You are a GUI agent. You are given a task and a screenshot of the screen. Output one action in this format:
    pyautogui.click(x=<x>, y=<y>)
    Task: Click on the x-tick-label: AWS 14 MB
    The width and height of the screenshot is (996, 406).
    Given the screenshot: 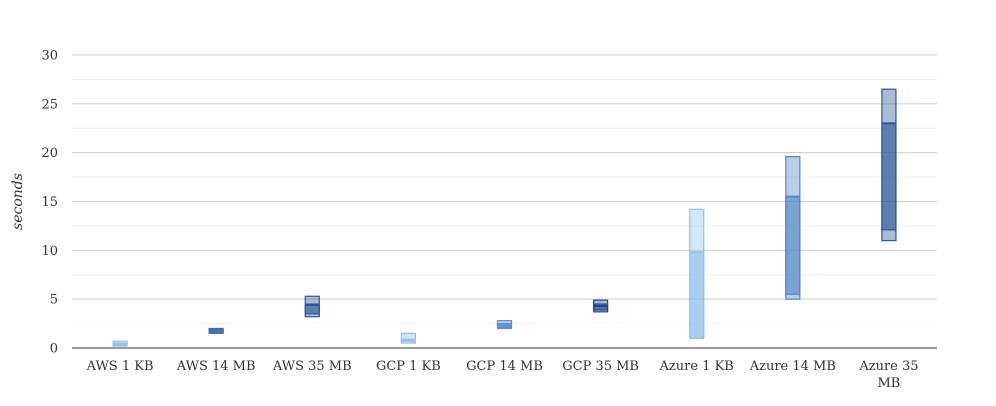 What is the action you would take?
    pyautogui.click(x=216, y=366)
    